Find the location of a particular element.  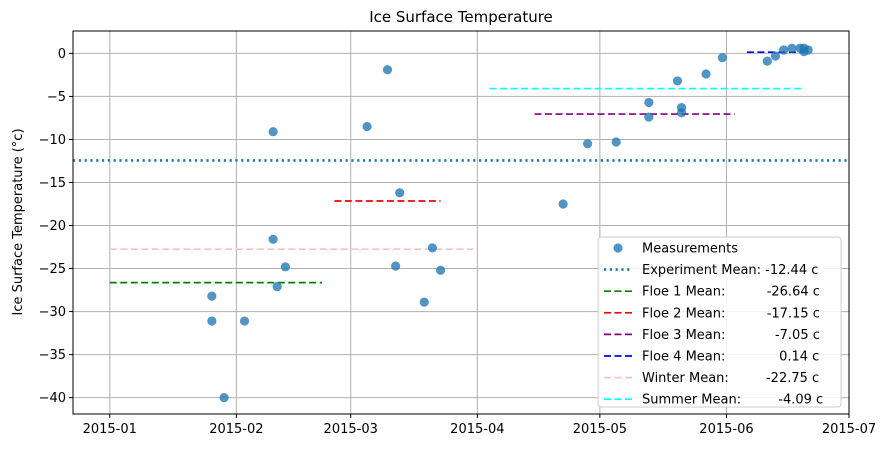

y-tick-label: 0 is located at coordinates (62, 54).